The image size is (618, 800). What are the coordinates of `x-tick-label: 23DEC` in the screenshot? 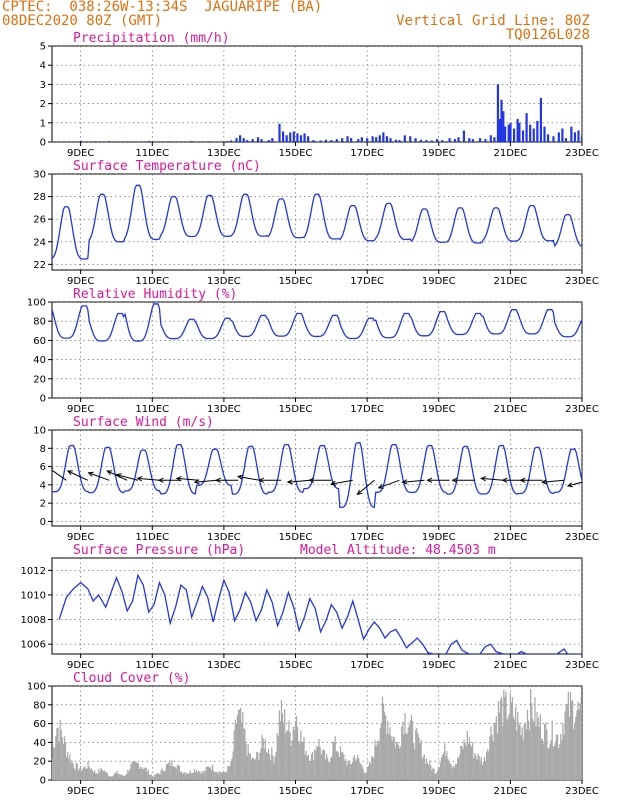 It's located at (582, 665).